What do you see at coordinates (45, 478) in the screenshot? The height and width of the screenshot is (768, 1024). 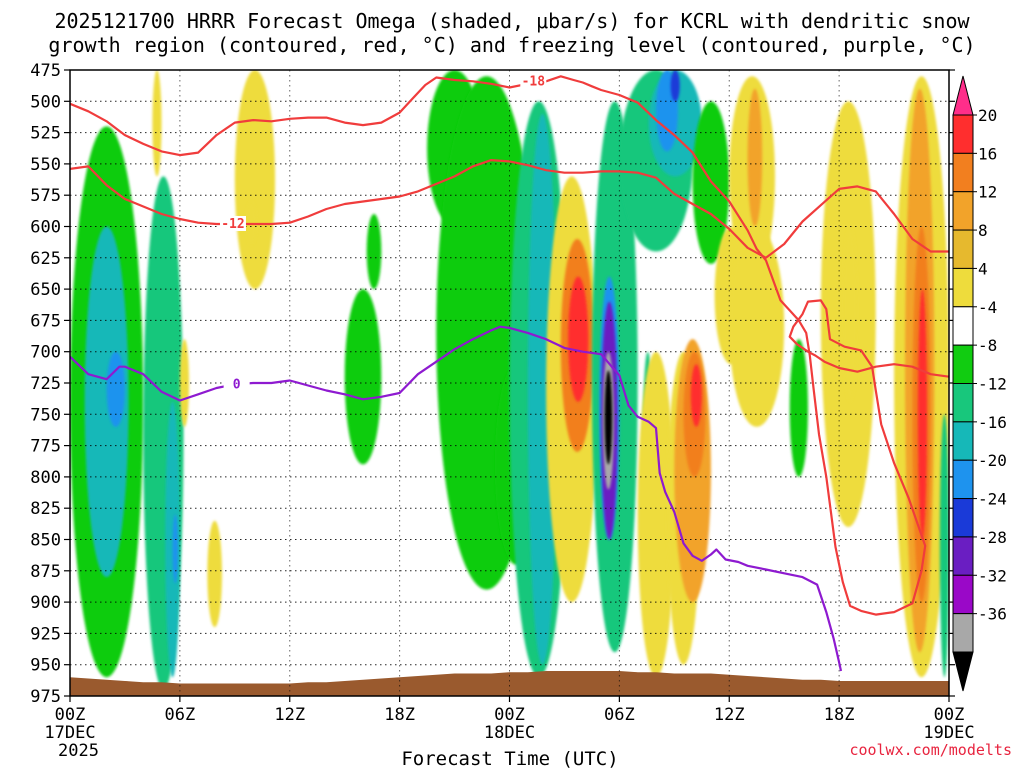 I see `y-tick-label-800: 800` at bounding box center [45, 478].